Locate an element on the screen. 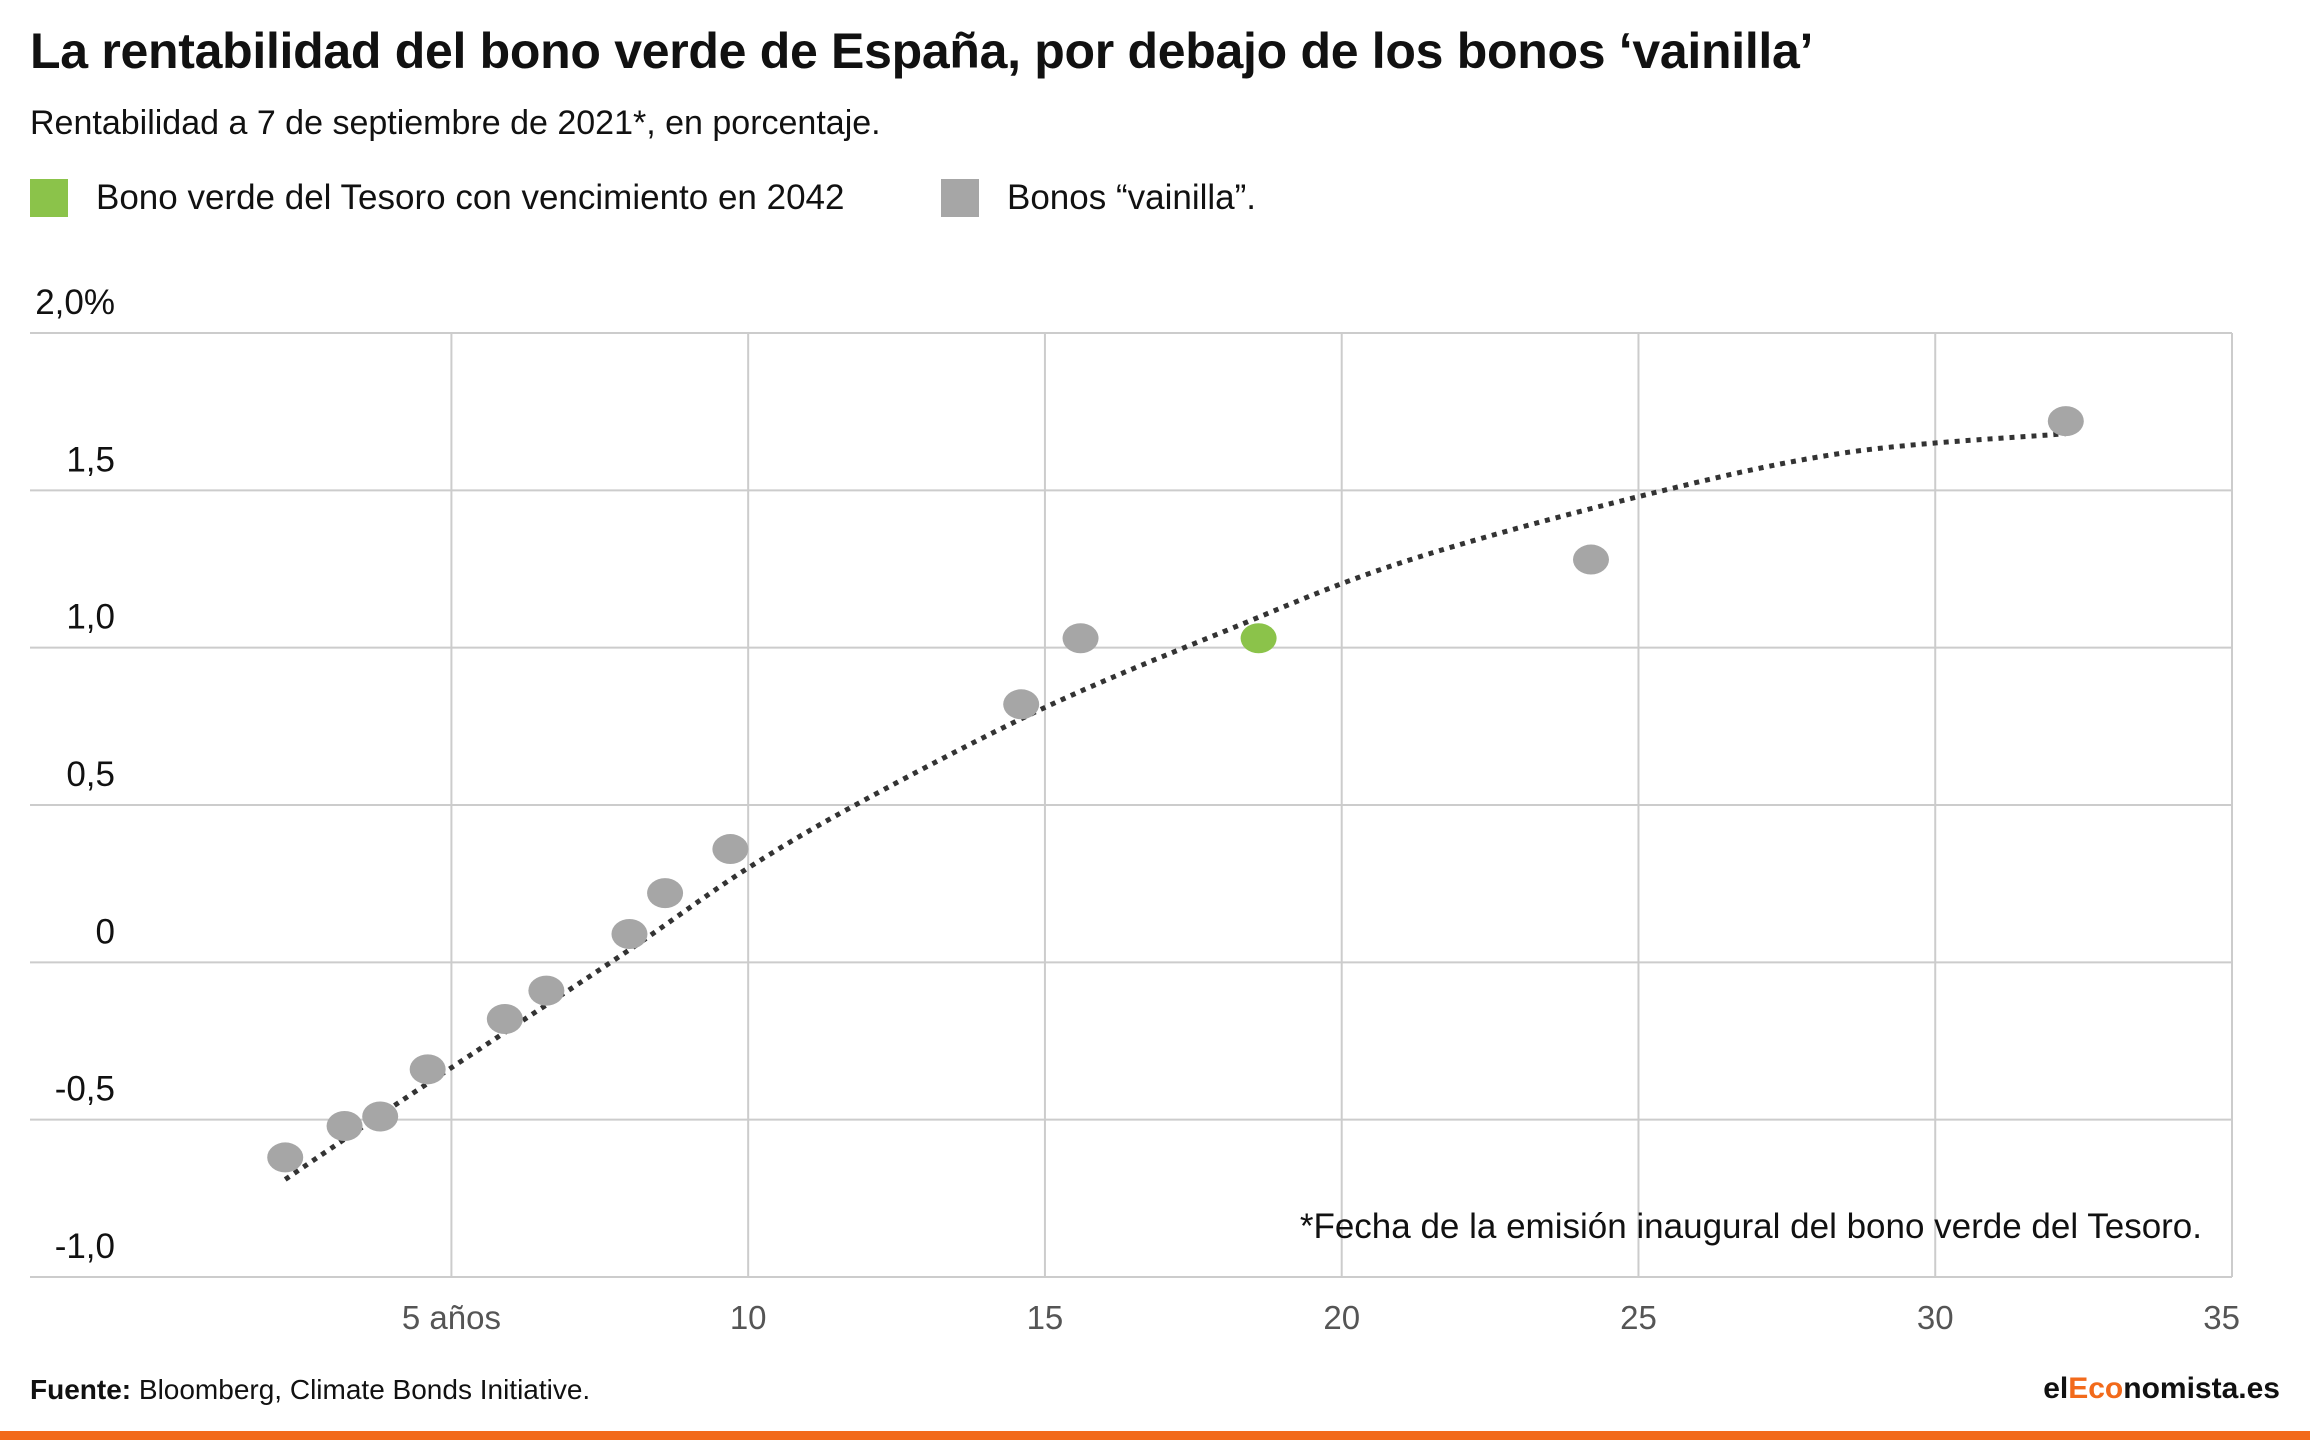  brand-suffix: nomista.es is located at coordinates (2201, 1388).